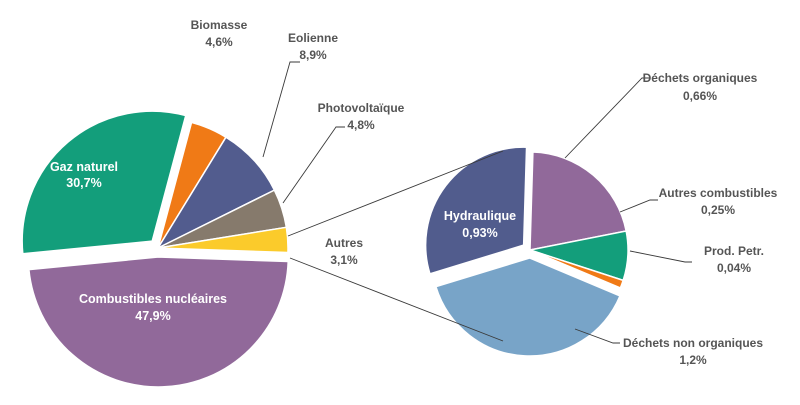 This screenshot has height=405, width=800. Describe the element at coordinates (104, 182) in the screenshot. I see `pie-slice-gaz-naturel` at that location.